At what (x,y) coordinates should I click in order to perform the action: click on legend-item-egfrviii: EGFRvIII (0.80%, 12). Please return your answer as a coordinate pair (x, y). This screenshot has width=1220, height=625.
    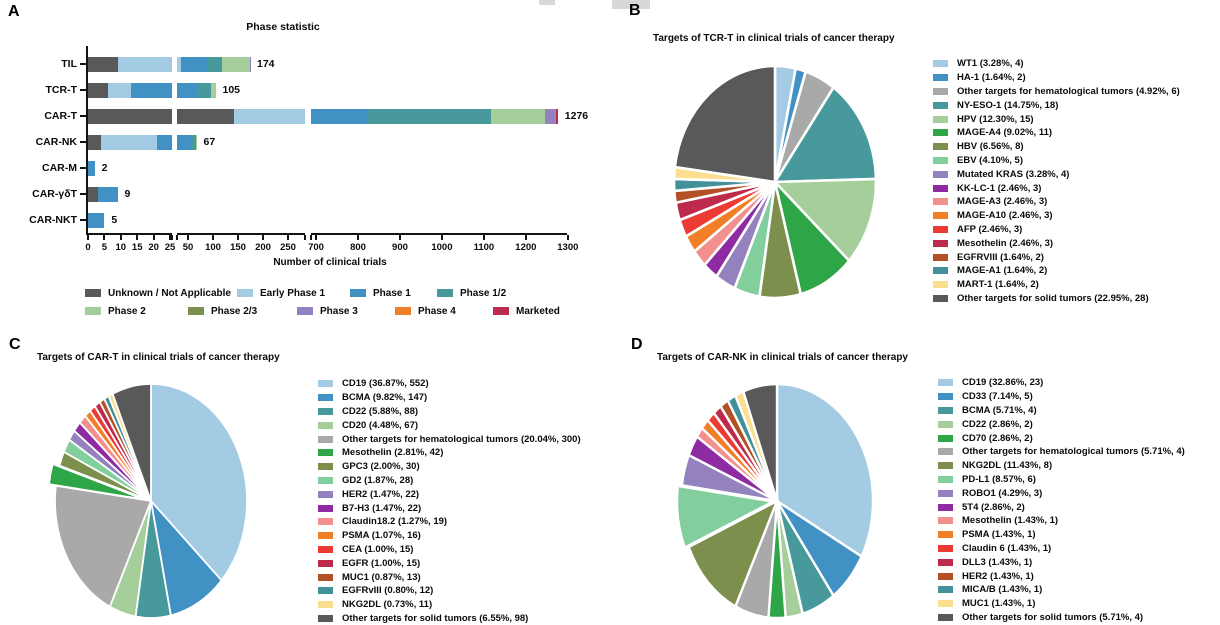
    Looking at the image, I should click on (449, 591).